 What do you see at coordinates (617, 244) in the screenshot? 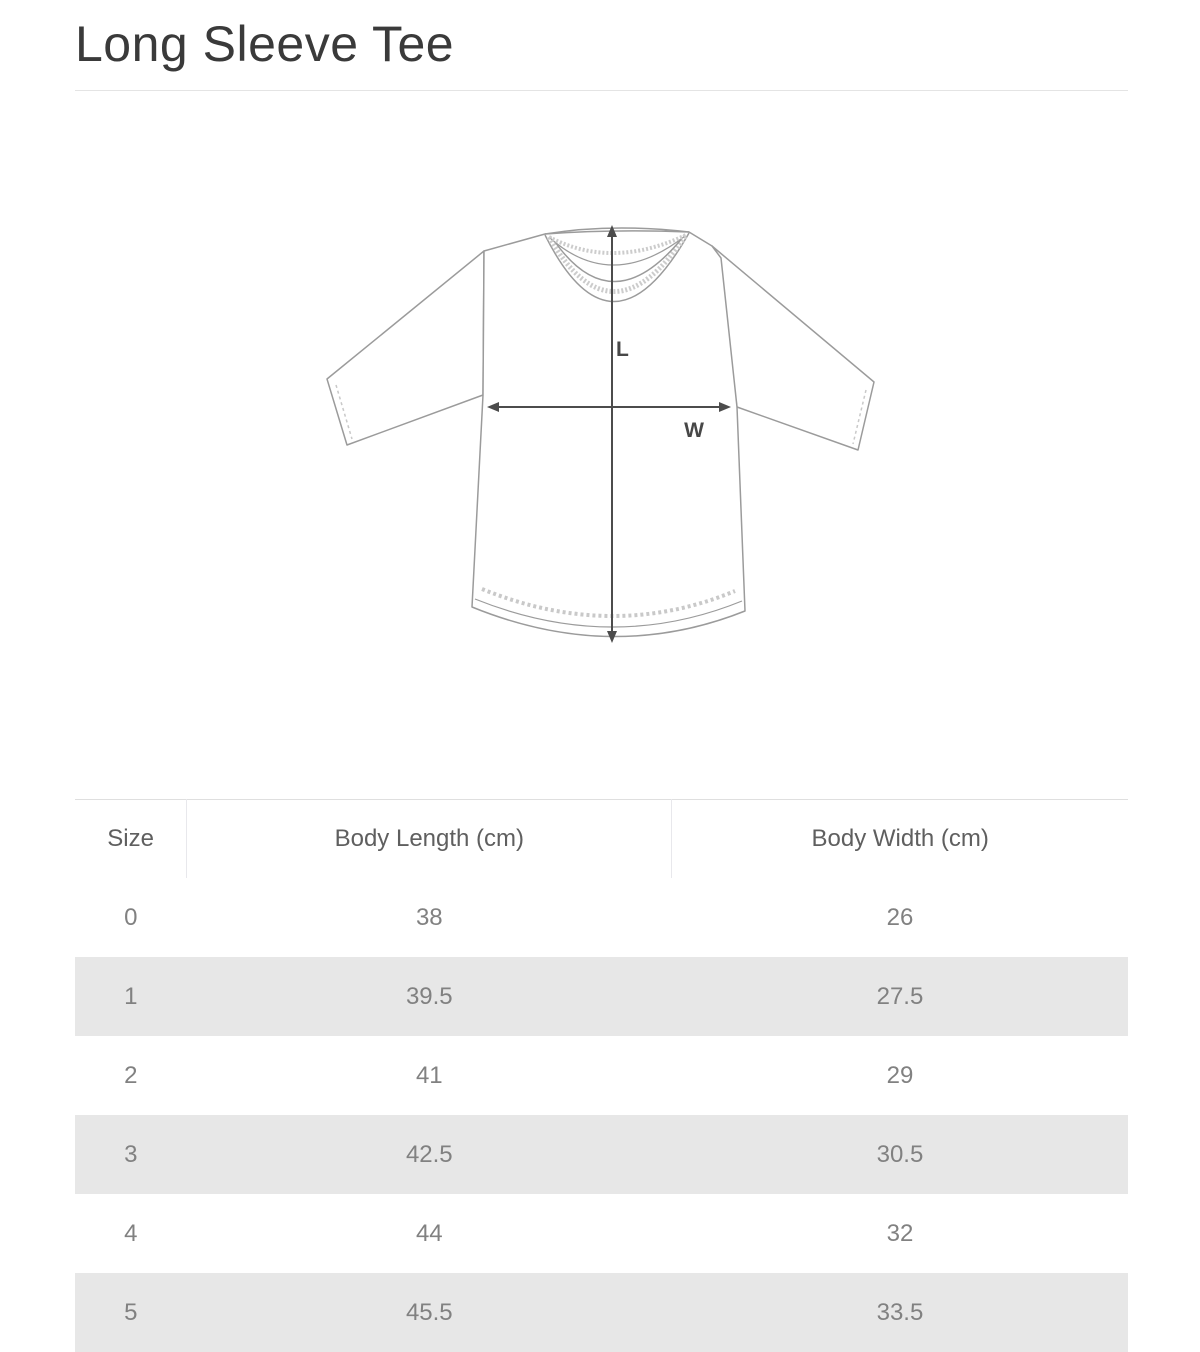
I see `back-collar-ribbing` at bounding box center [617, 244].